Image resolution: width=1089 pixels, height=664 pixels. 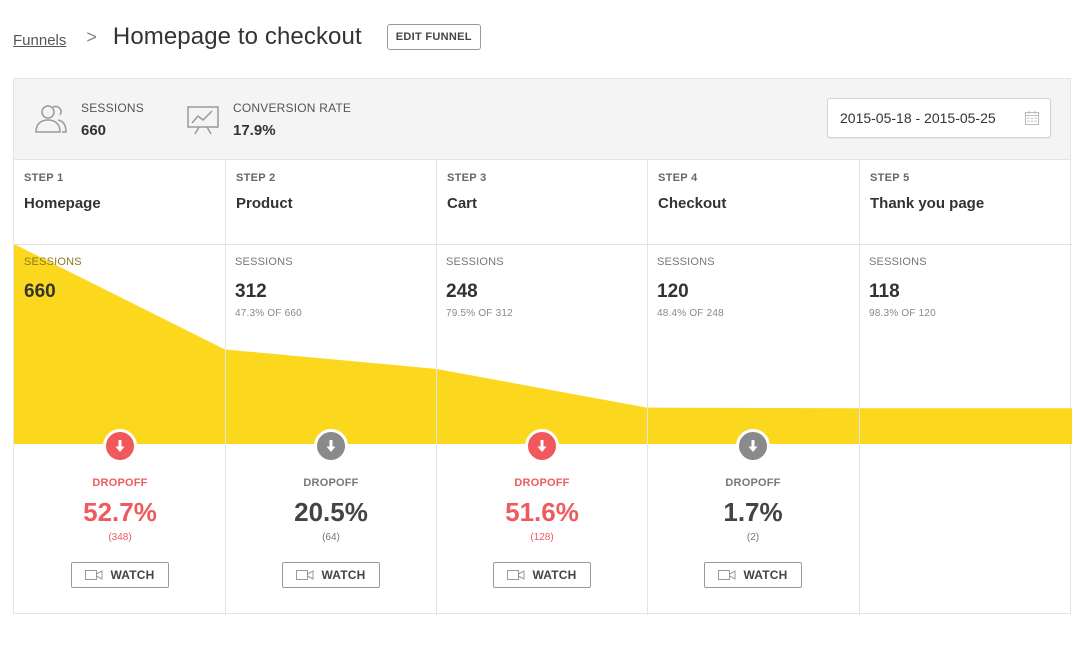 I want to click on edit-funnel-button: EDIT FUNNEL, so click(x=433, y=37).